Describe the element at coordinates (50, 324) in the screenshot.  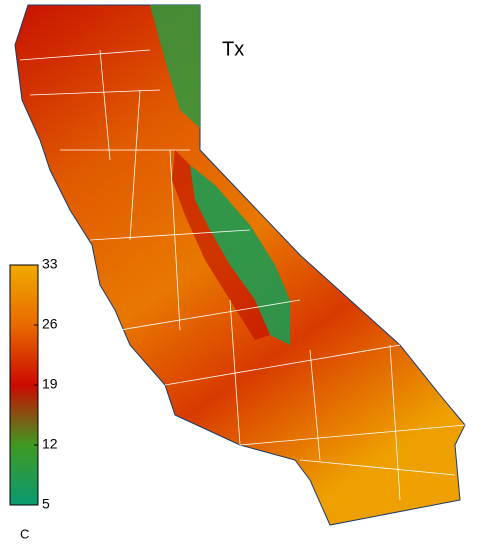
I see `colorbar-tick-label: 26` at that location.